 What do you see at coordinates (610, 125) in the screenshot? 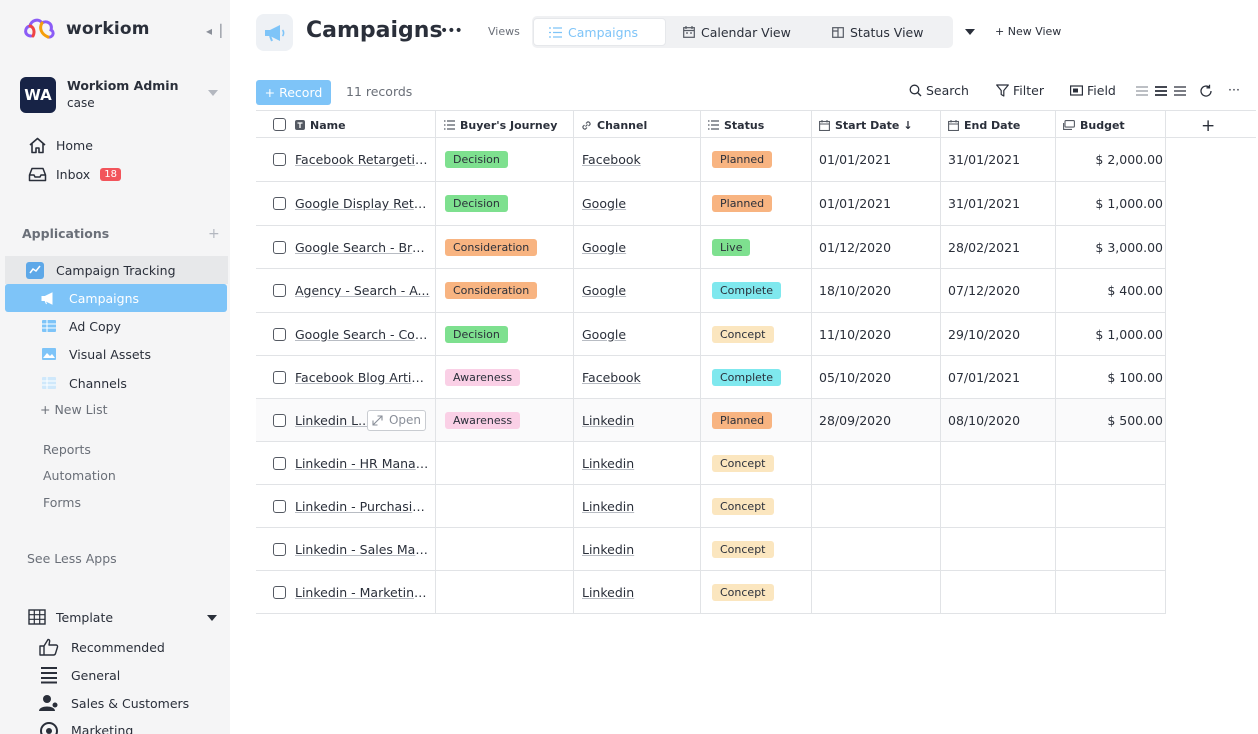
I see `column-header-channel: Channel` at bounding box center [610, 125].